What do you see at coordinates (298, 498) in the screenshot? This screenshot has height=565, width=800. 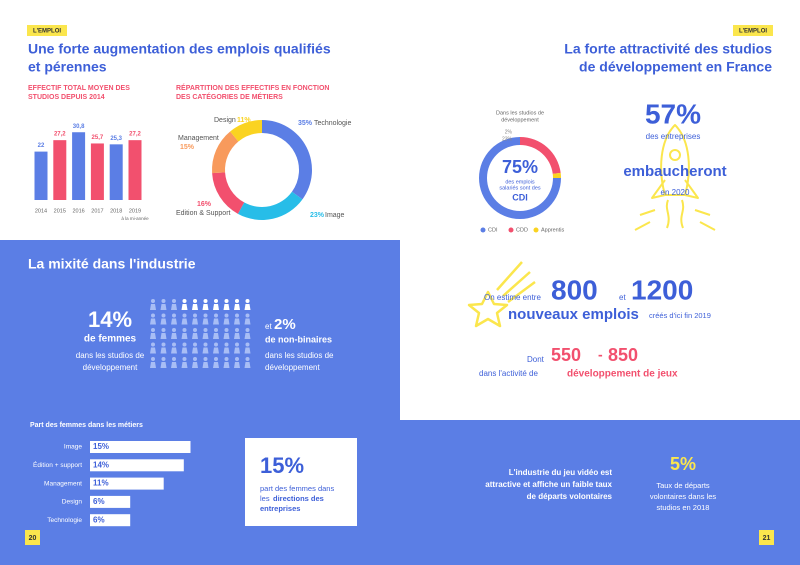 I see `caption-bold: directions des` at bounding box center [298, 498].